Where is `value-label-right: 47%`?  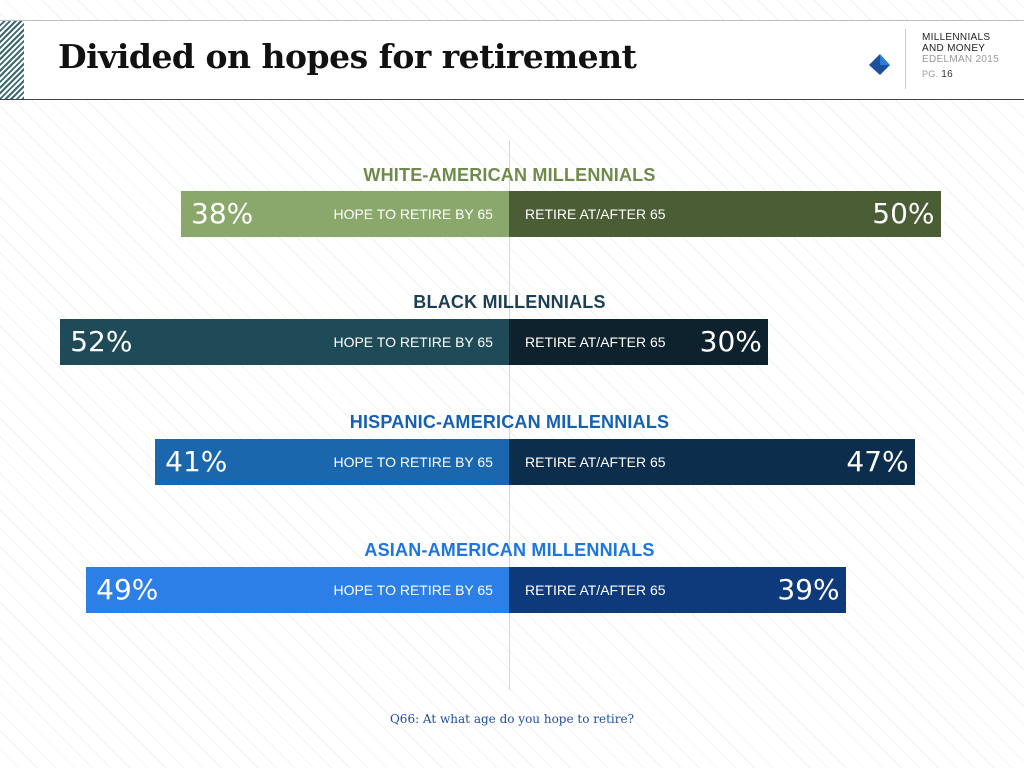 value-label-right: 47% is located at coordinates (877, 461).